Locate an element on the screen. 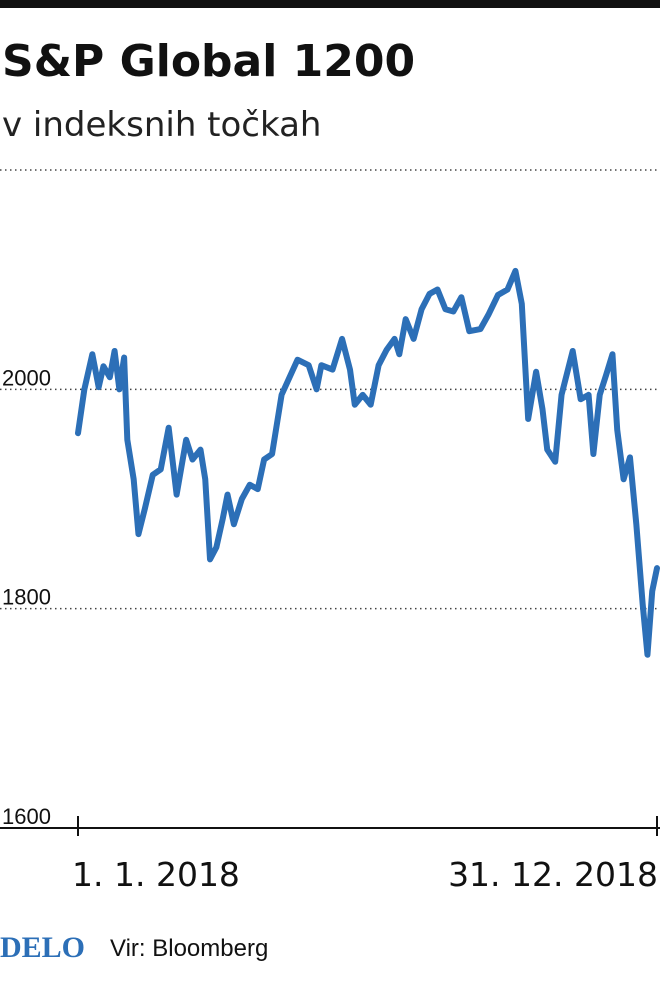 This screenshot has height=985, width=660. x-tick-label: 1. 1. 2018 is located at coordinates (156, 874).